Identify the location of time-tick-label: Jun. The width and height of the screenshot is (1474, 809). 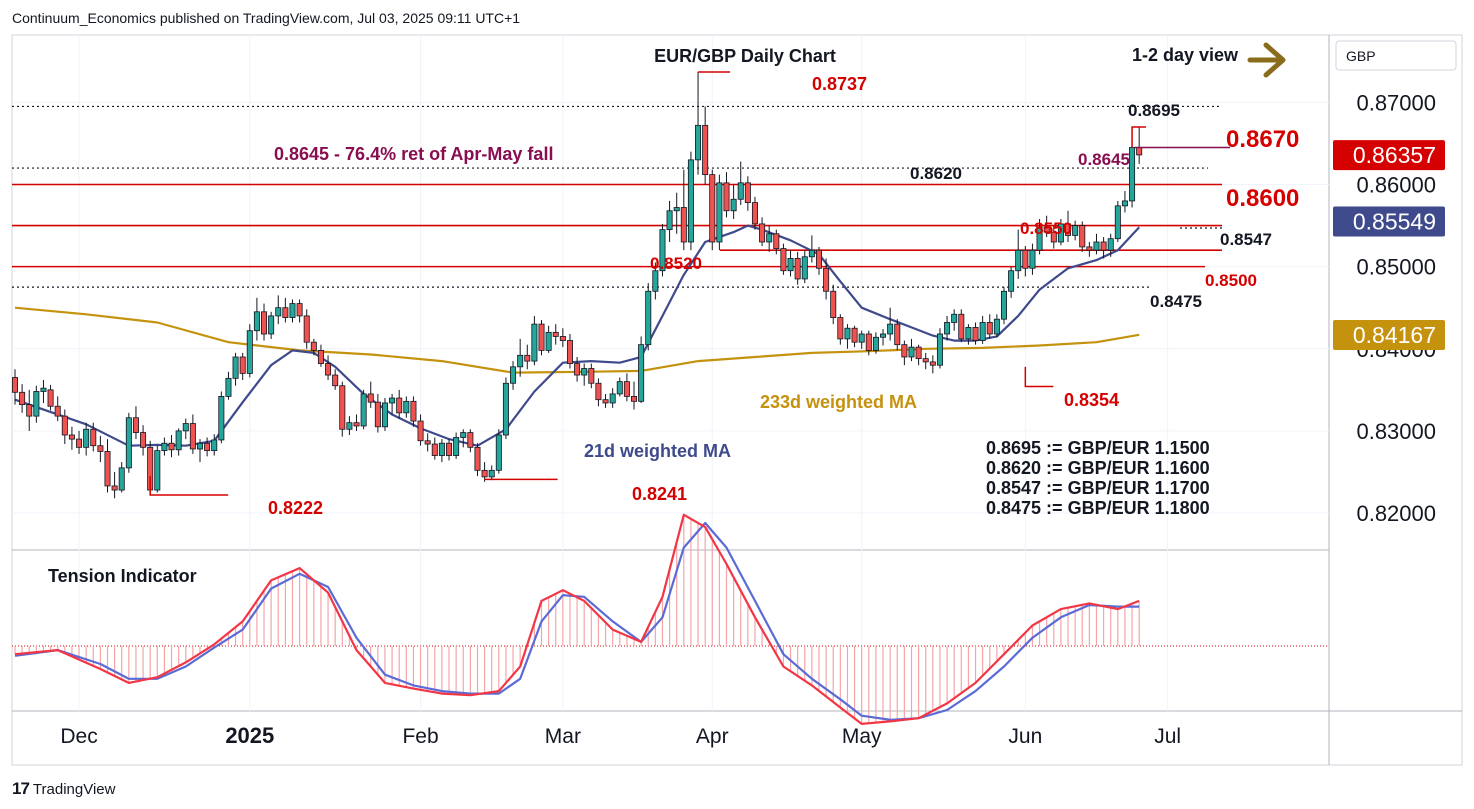
(1025, 736).